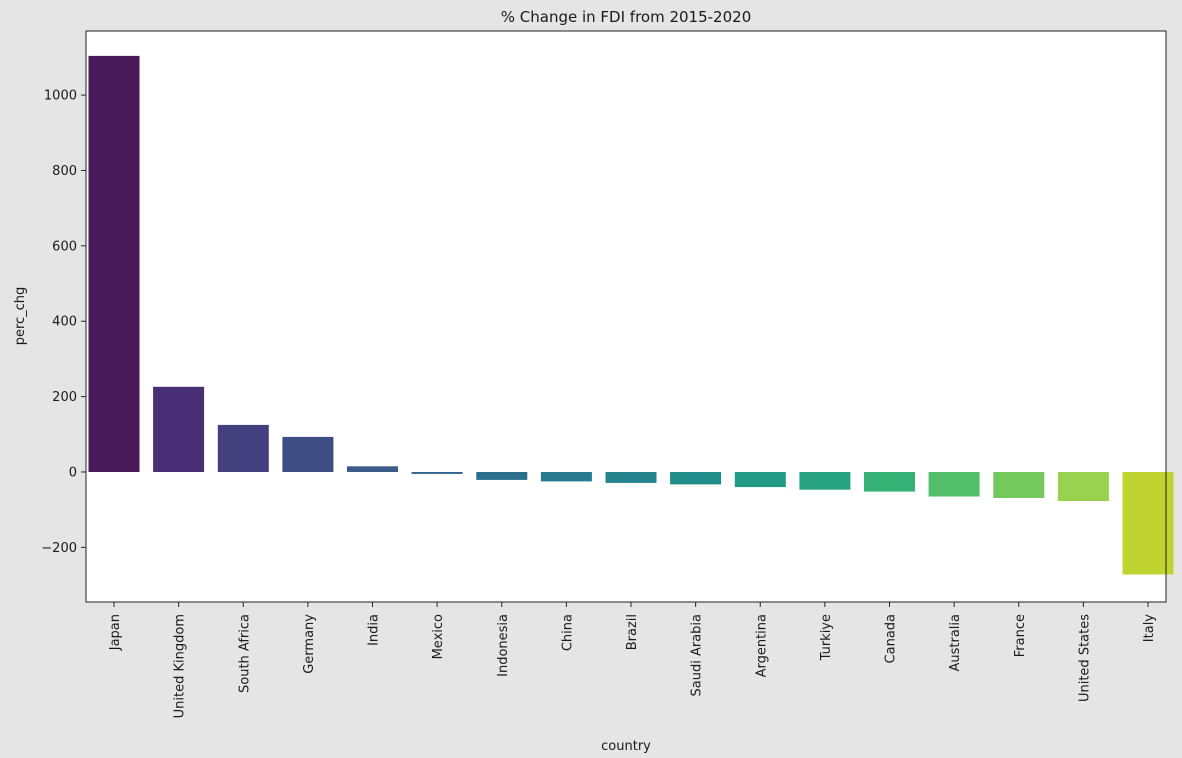 This screenshot has width=1182, height=758. I want to click on bar-india, so click(372, 469).